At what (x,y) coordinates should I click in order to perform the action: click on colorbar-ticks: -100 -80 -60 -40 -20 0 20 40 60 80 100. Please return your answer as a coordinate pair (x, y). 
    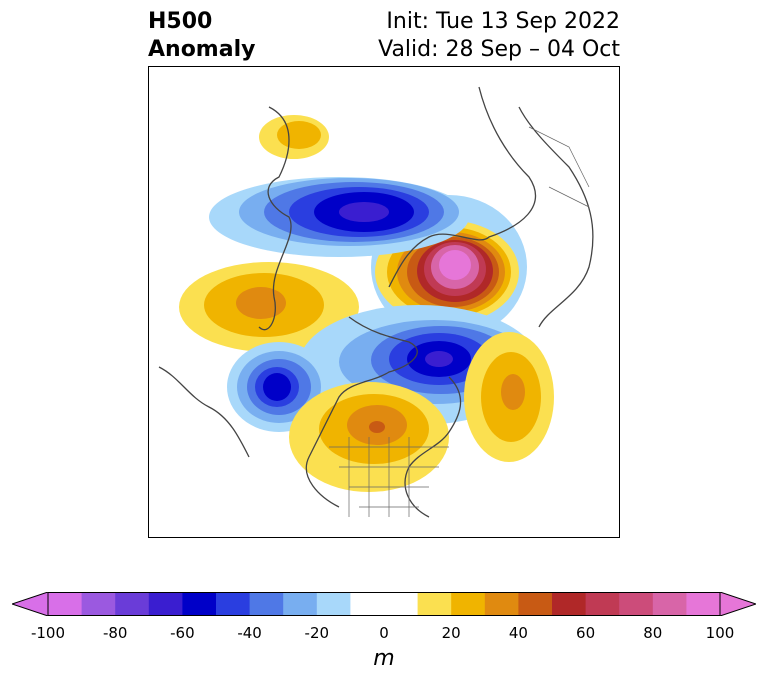
    Looking at the image, I should click on (384, 634).